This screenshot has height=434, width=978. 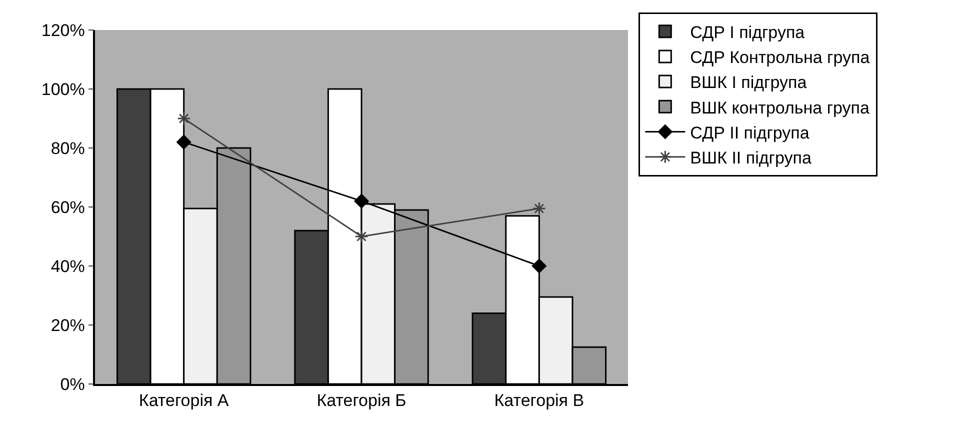 What do you see at coordinates (67, 325) in the screenshot?
I see `y-tick-label: 20%` at bounding box center [67, 325].